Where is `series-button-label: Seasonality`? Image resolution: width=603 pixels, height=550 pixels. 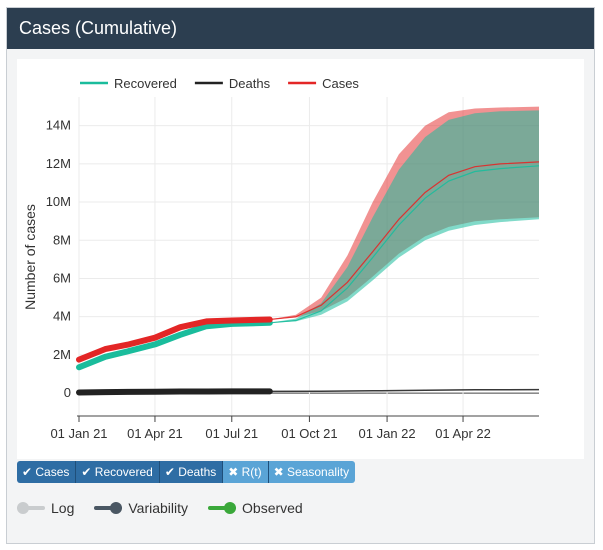 series-button-label: Seasonality is located at coordinates (318, 472).